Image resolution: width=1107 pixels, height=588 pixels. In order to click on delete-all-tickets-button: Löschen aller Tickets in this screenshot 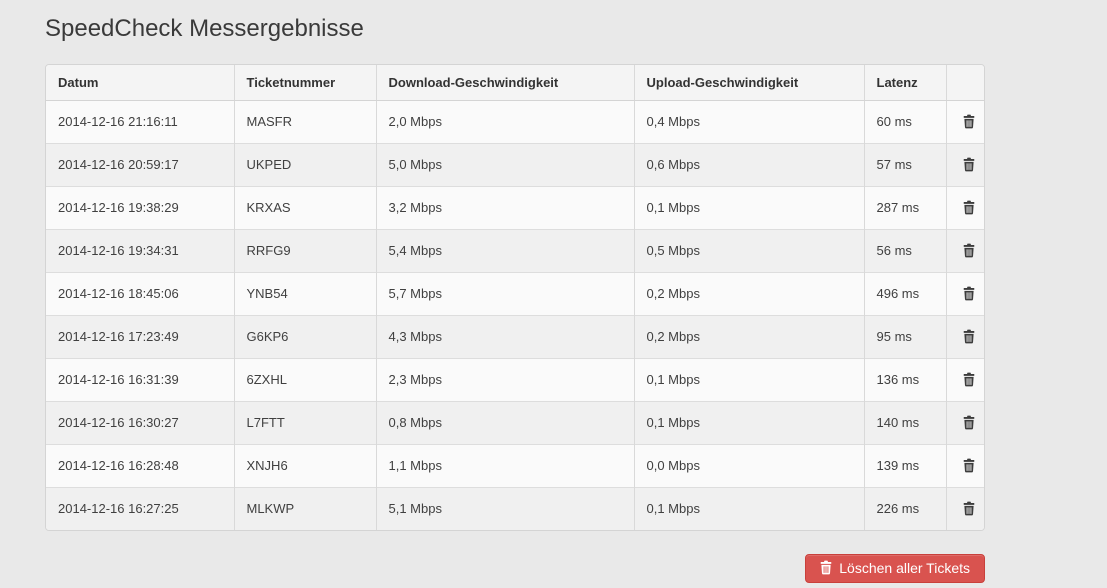, I will do `click(895, 568)`.